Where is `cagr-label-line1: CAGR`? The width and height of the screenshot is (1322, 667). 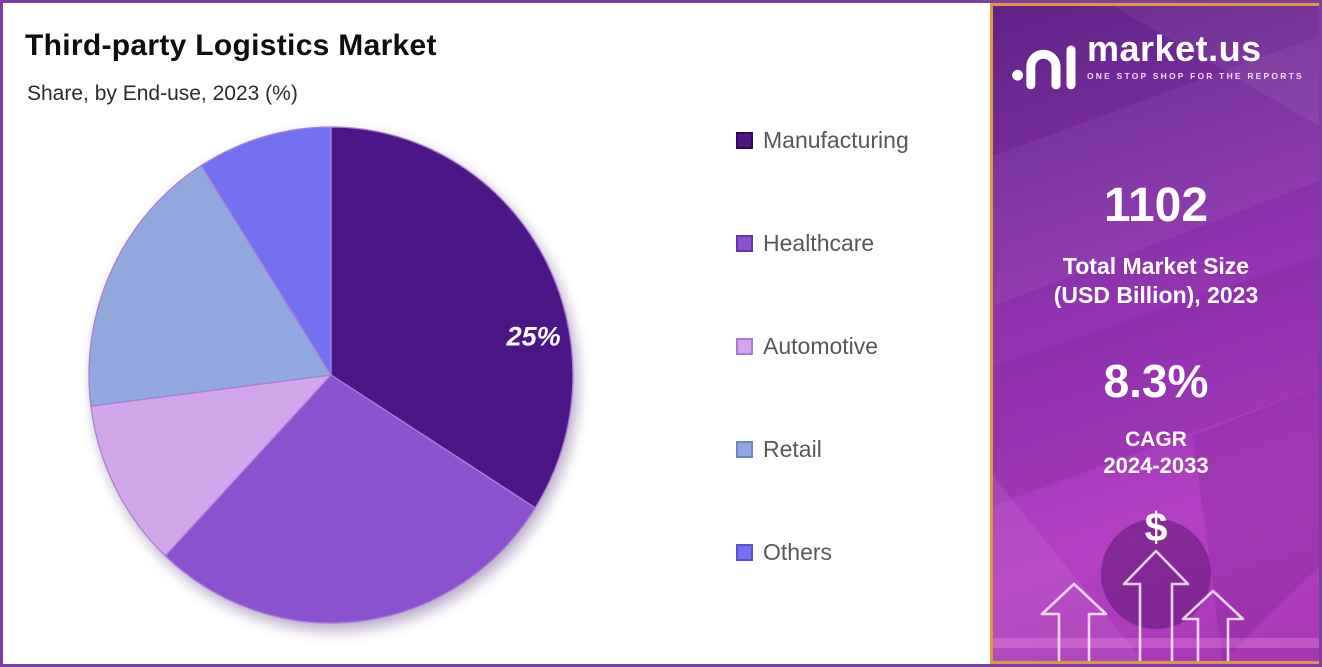
cagr-label-line1: CAGR is located at coordinates (1156, 439).